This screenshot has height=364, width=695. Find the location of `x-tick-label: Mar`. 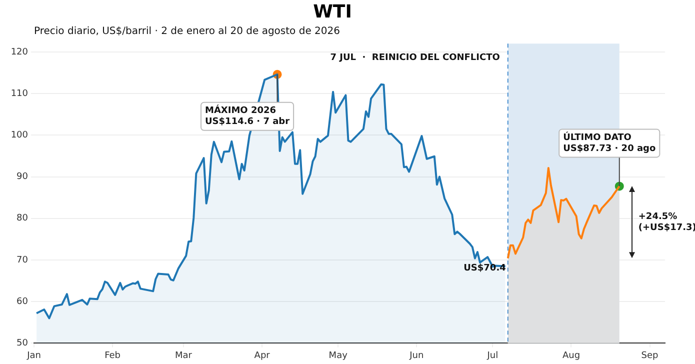

x-tick-label: Mar is located at coordinates (183, 355).